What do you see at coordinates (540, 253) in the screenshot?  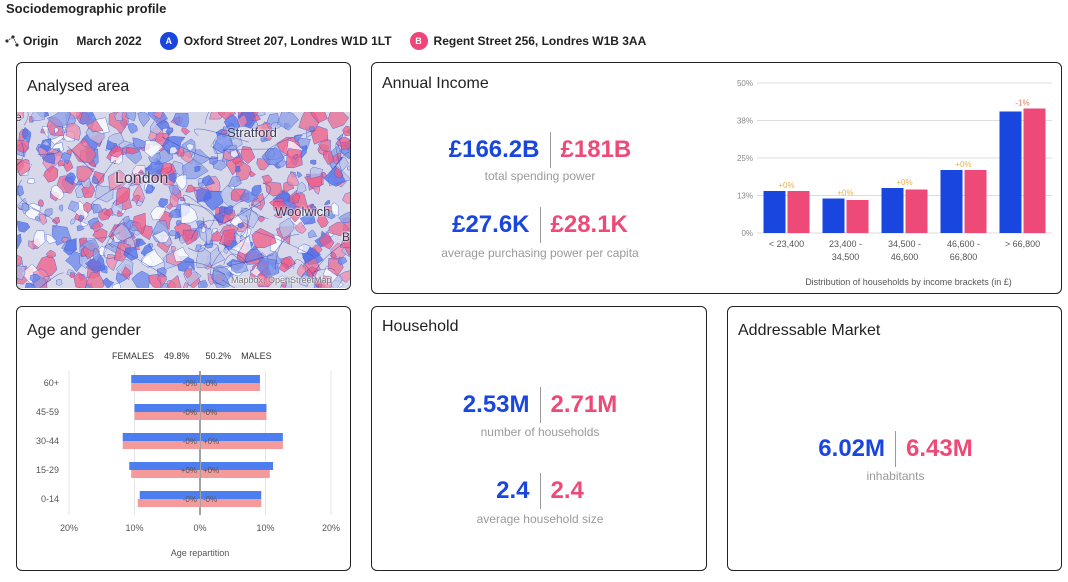 I see `capita-label: average purchasing power per capita` at bounding box center [540, 253].